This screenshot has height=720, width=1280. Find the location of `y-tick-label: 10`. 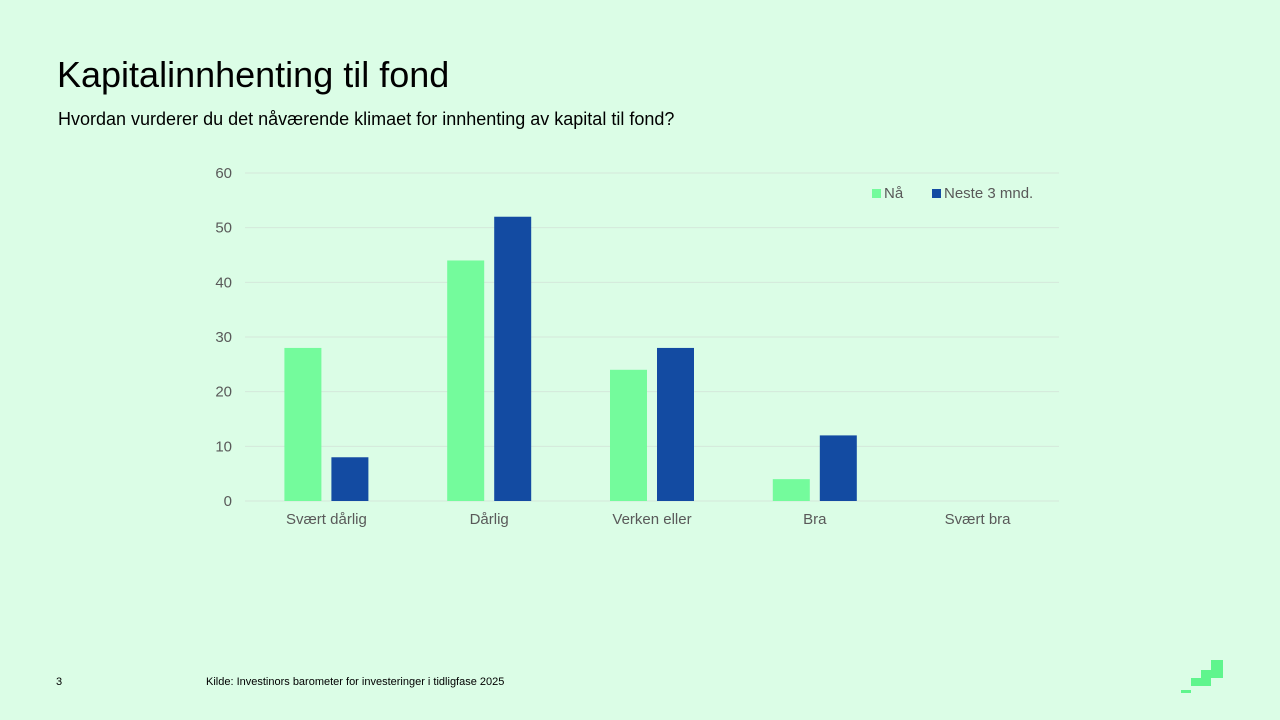

y-tick-label: 10 is located at coordinates (223, 446).